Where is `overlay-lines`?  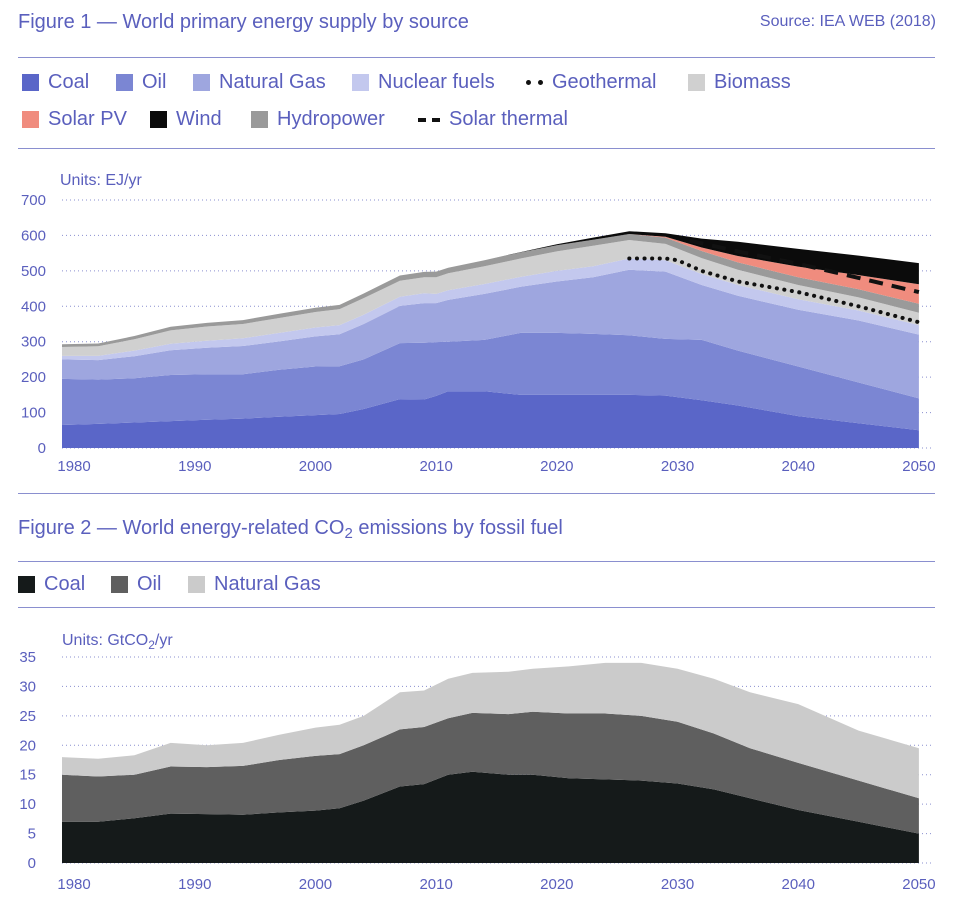 overlay-lines is located at coordinates (774, 281).